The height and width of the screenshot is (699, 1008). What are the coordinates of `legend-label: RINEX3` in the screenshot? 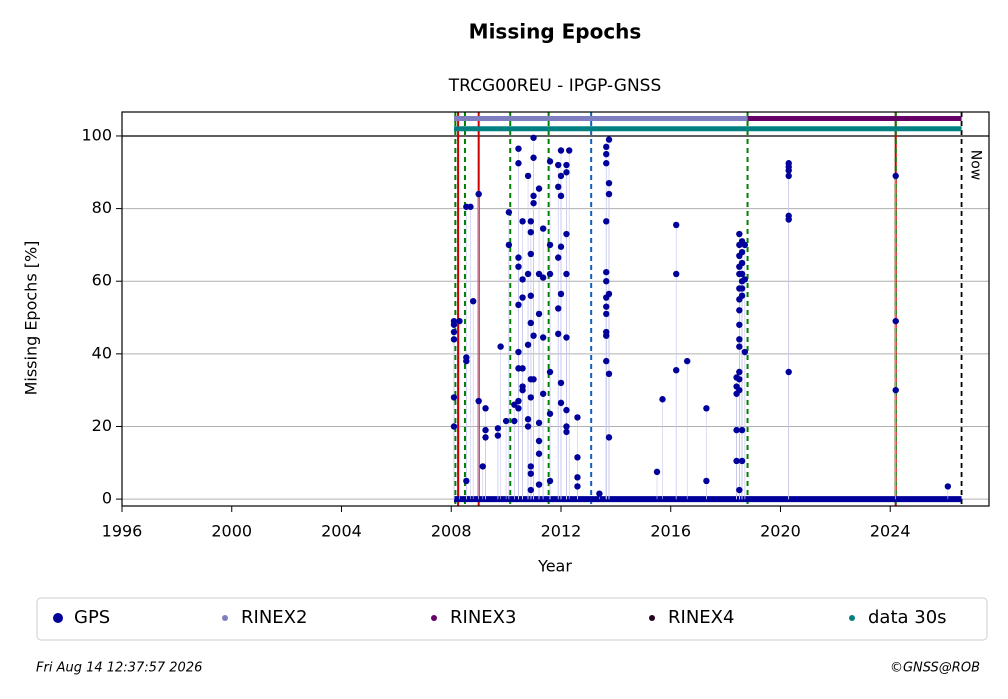 It's located at (483, 617).